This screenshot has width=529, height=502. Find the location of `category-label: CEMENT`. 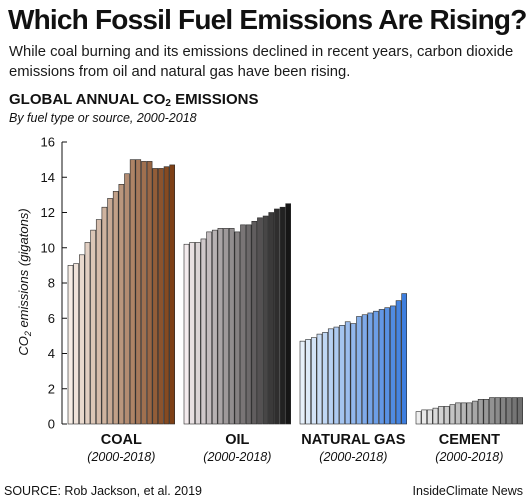

category-label: CEMENT is located at coordinates (469, 440).